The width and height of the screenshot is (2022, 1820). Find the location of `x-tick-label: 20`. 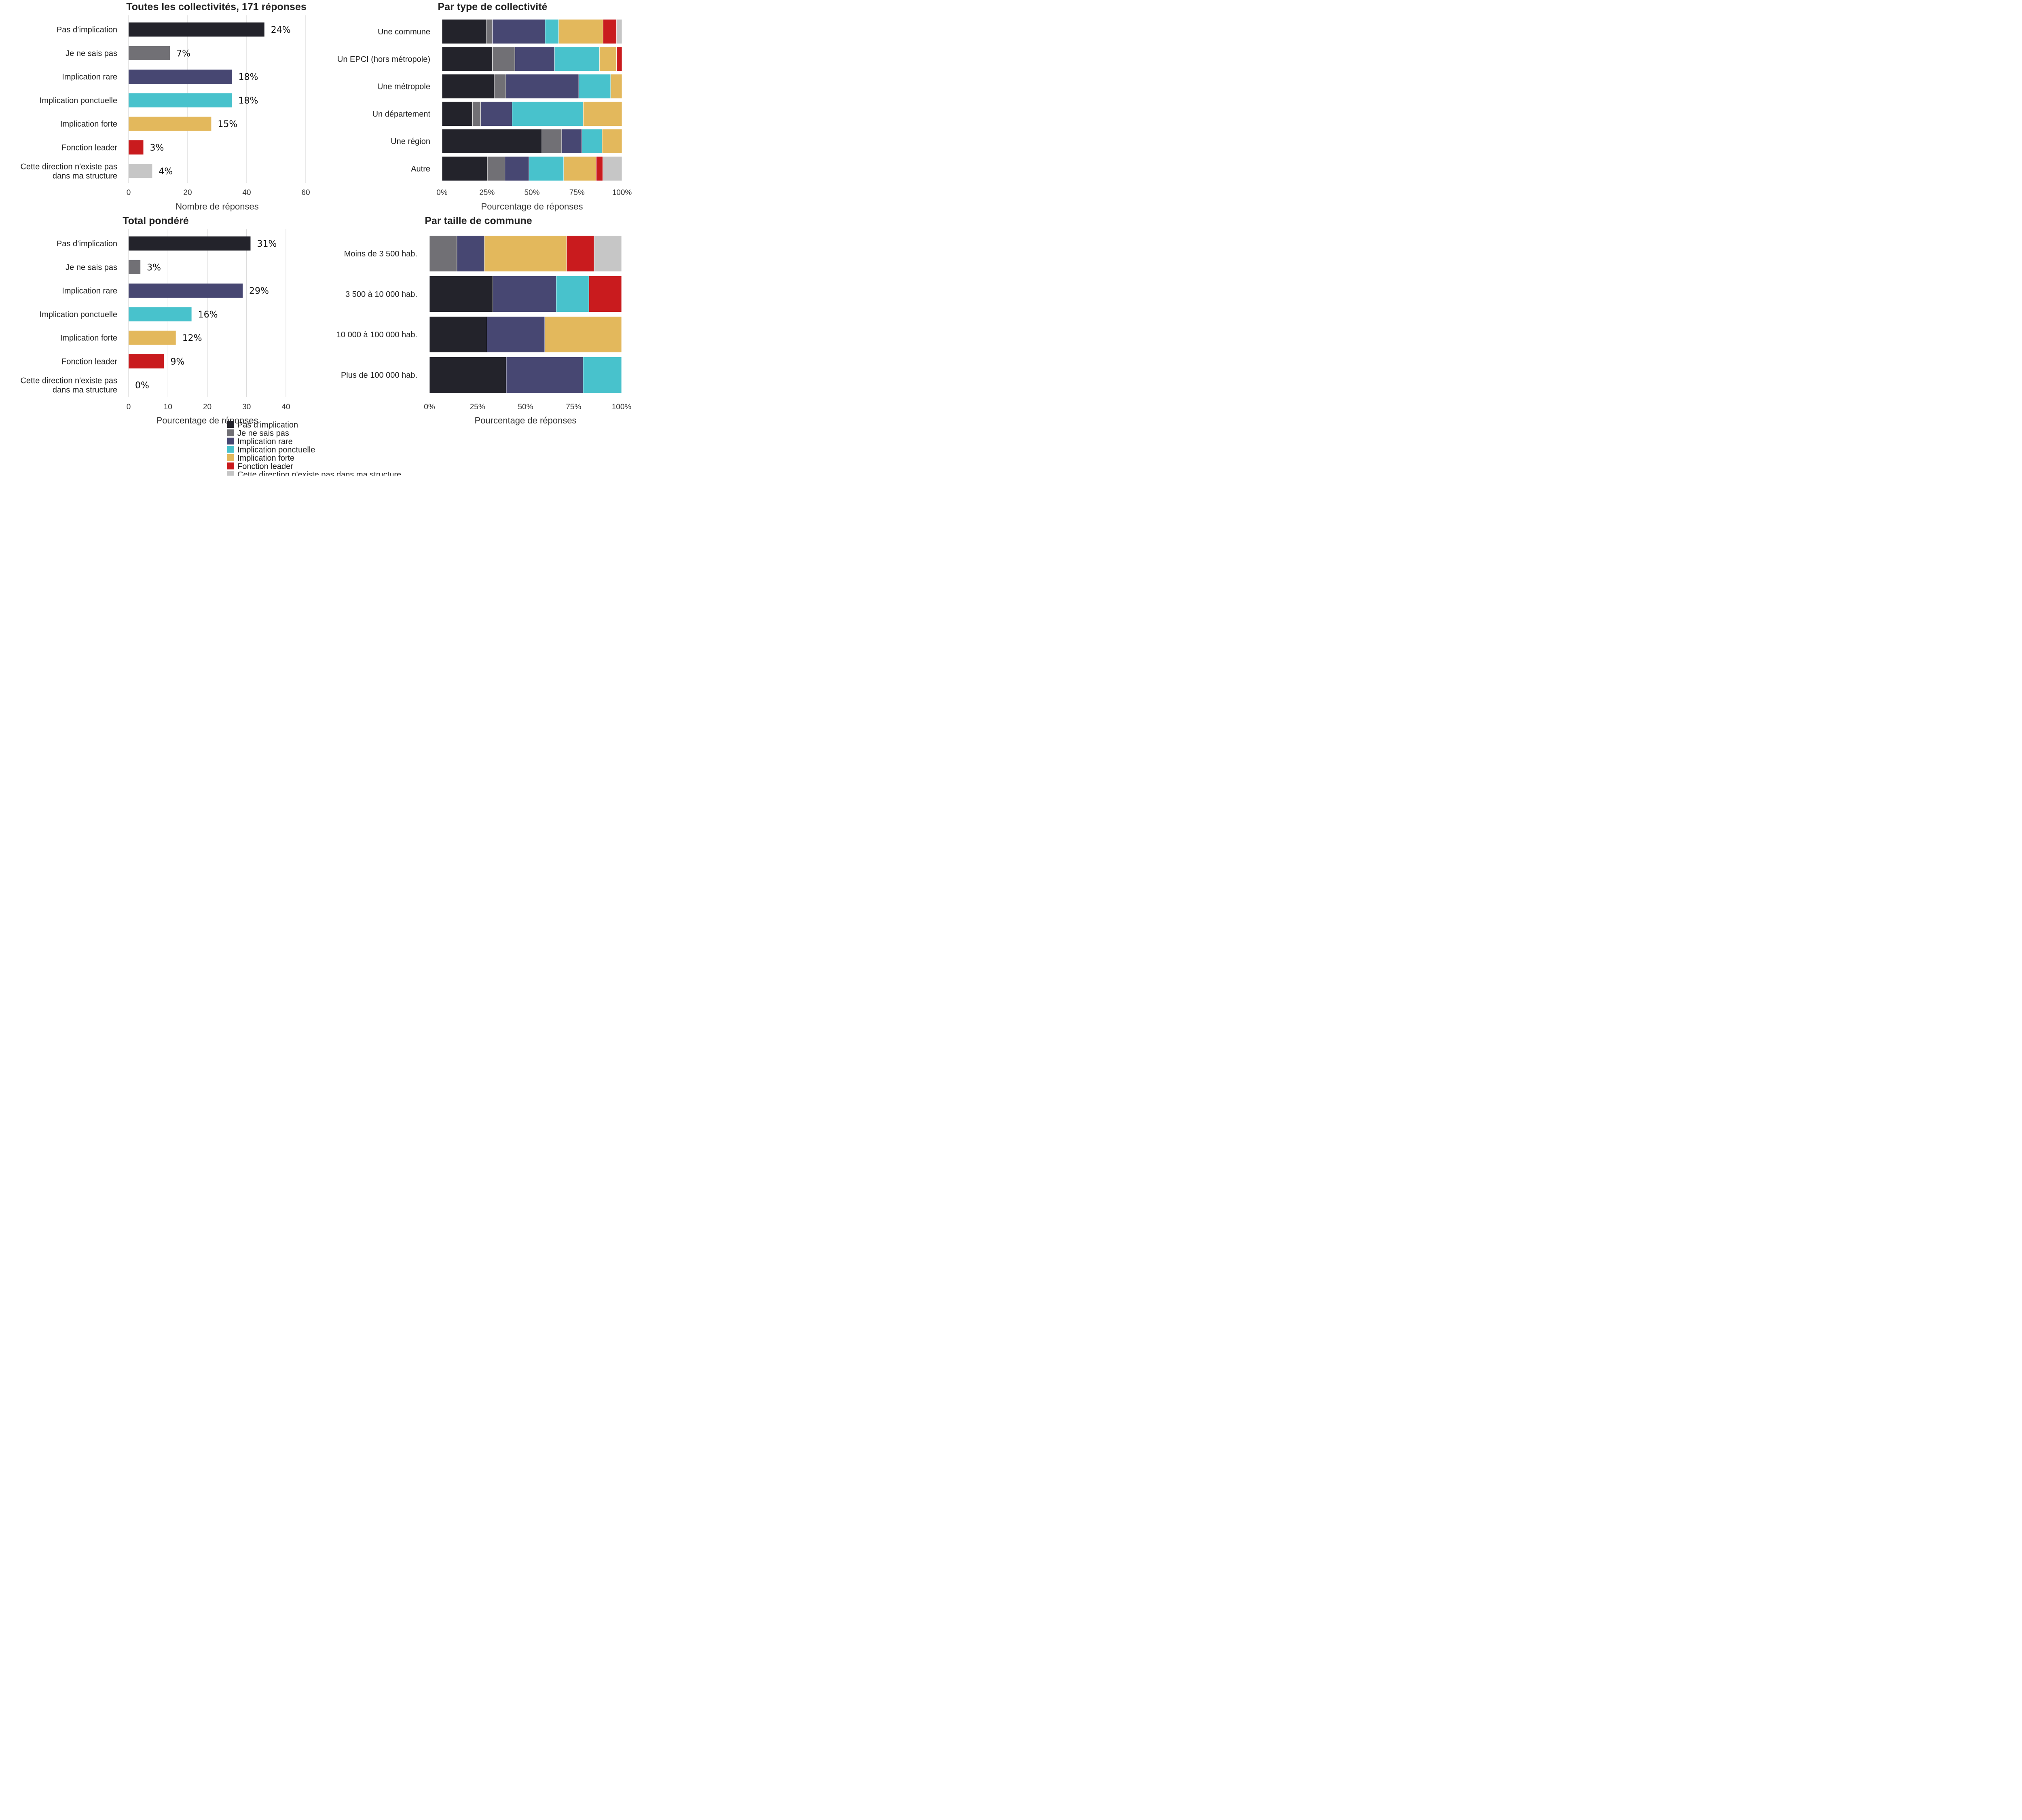

x-tick-label: 20 is located at coordinates (207, 407).